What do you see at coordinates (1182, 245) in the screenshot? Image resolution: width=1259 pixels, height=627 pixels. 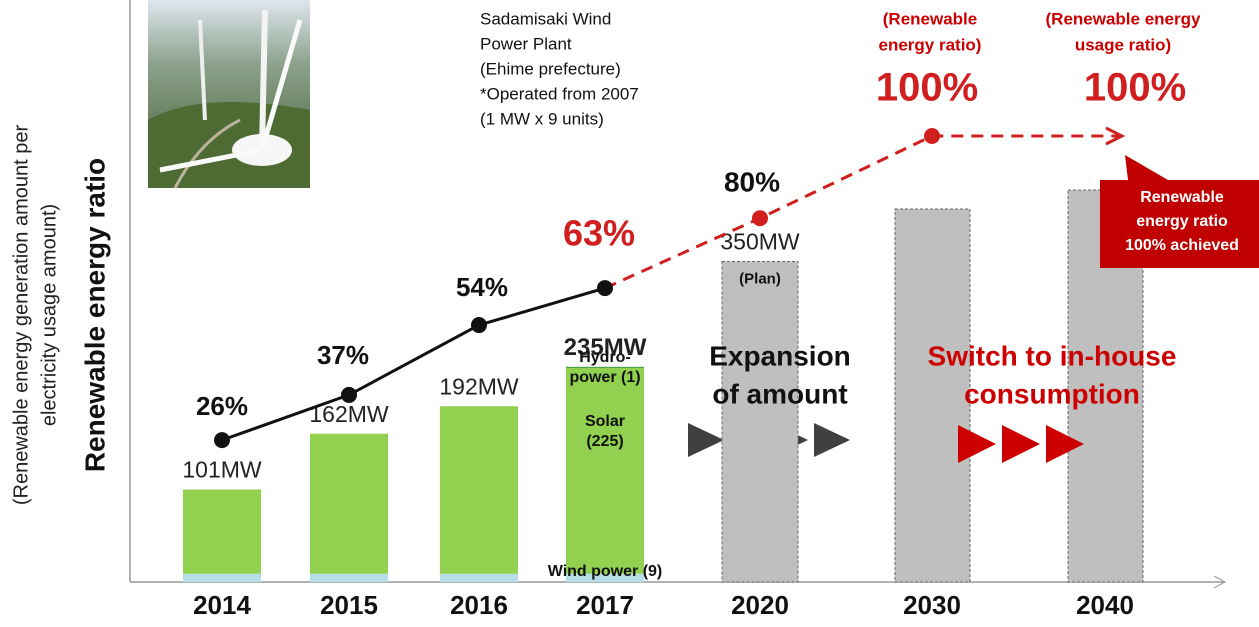 I see `achieved-text: 100% achieved` at bounding box center [1182, 245].